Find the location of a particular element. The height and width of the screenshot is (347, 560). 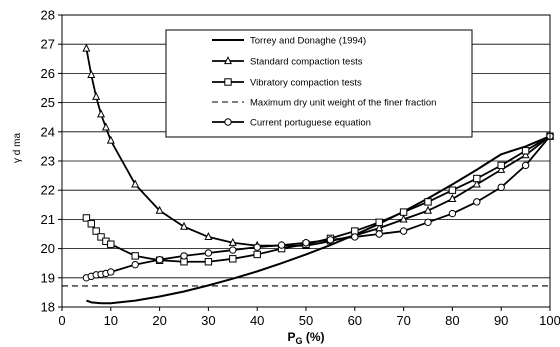

legend-label: Standard compaction tests is located at coordinates (306, 62).